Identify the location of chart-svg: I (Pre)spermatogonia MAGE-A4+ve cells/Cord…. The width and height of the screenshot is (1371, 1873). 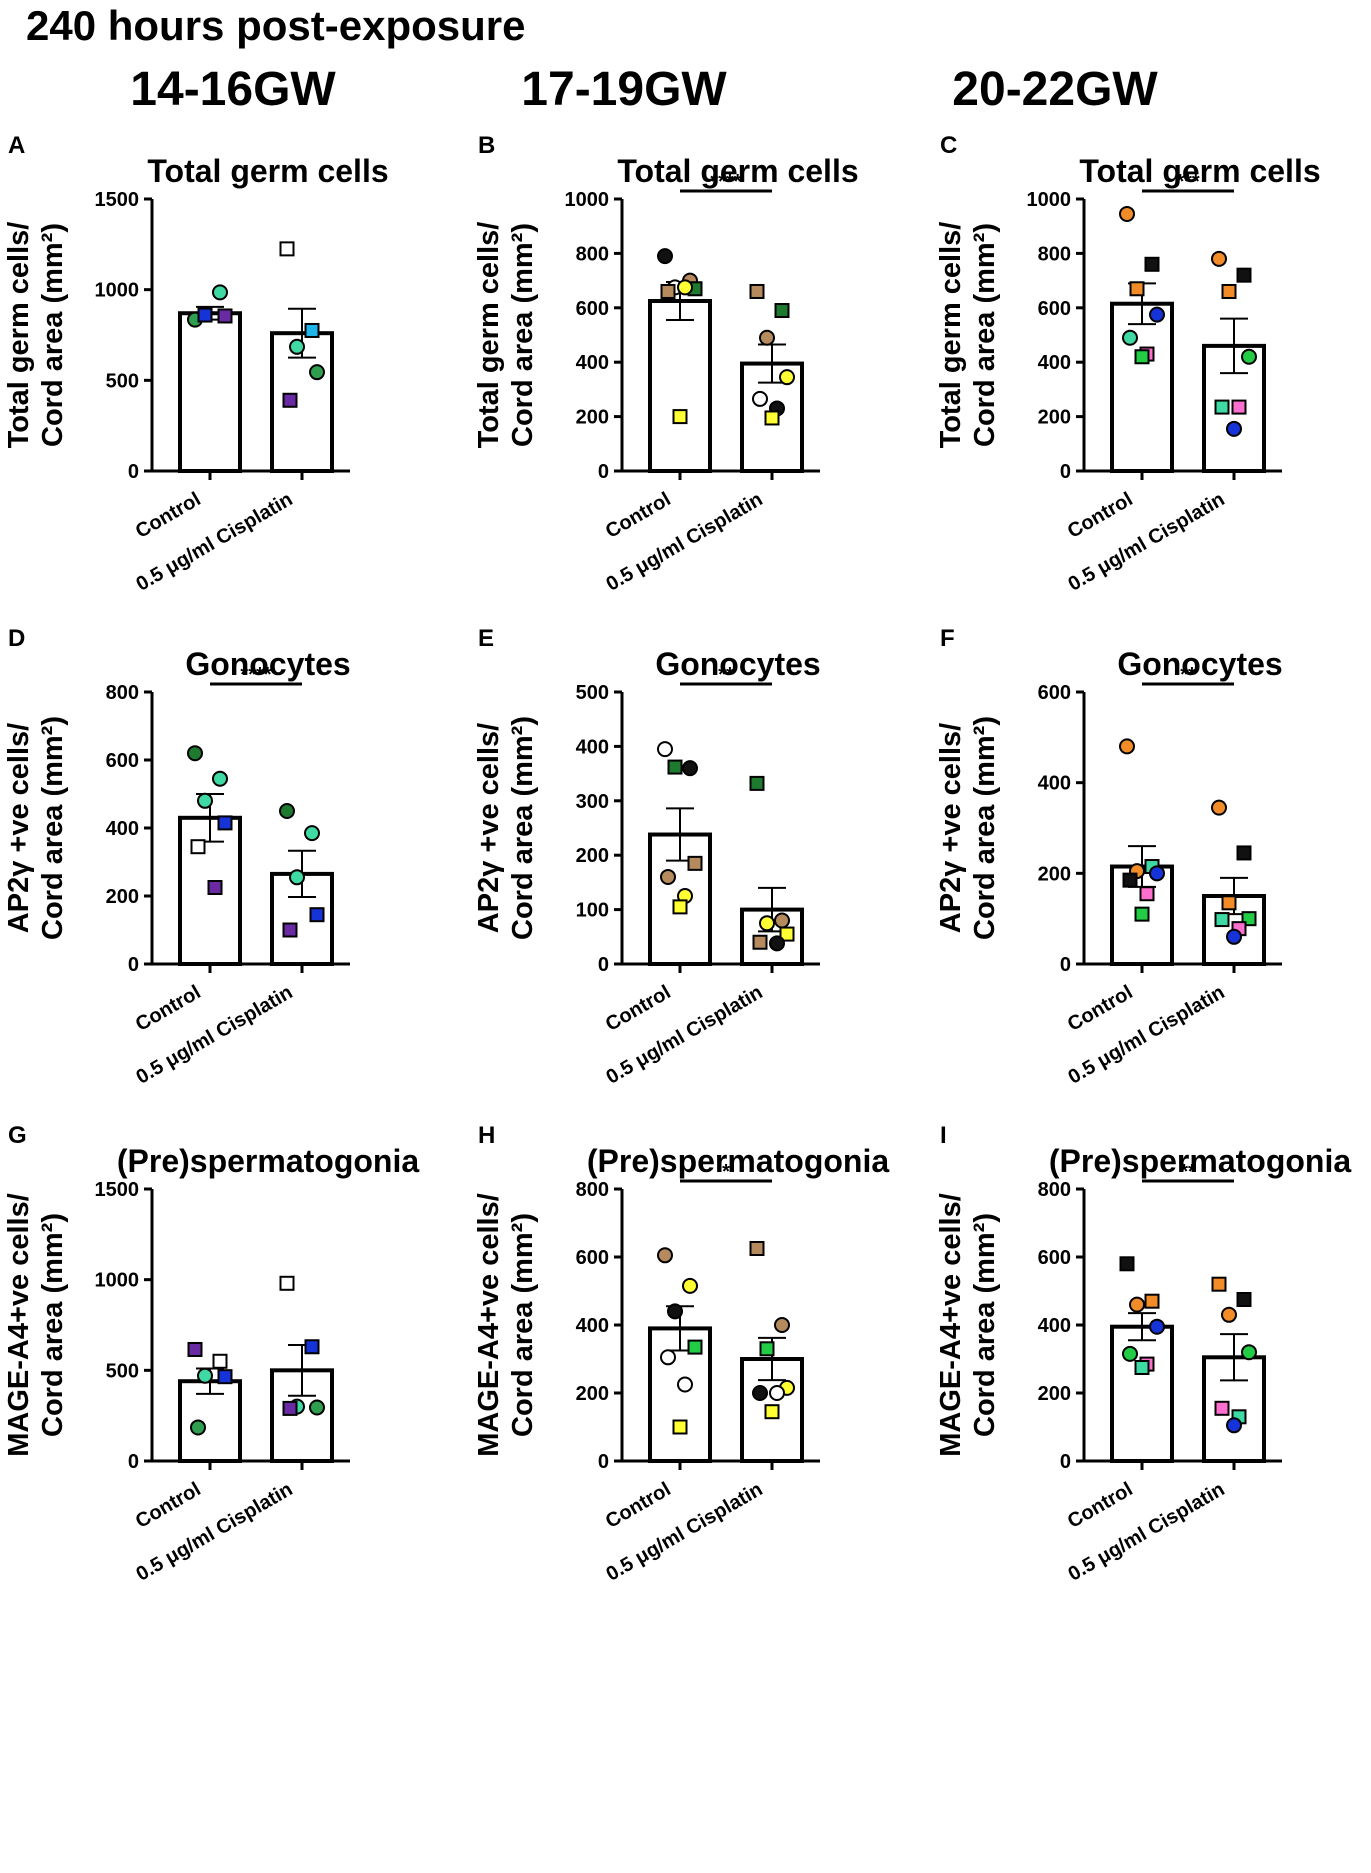
(1143, 1354).